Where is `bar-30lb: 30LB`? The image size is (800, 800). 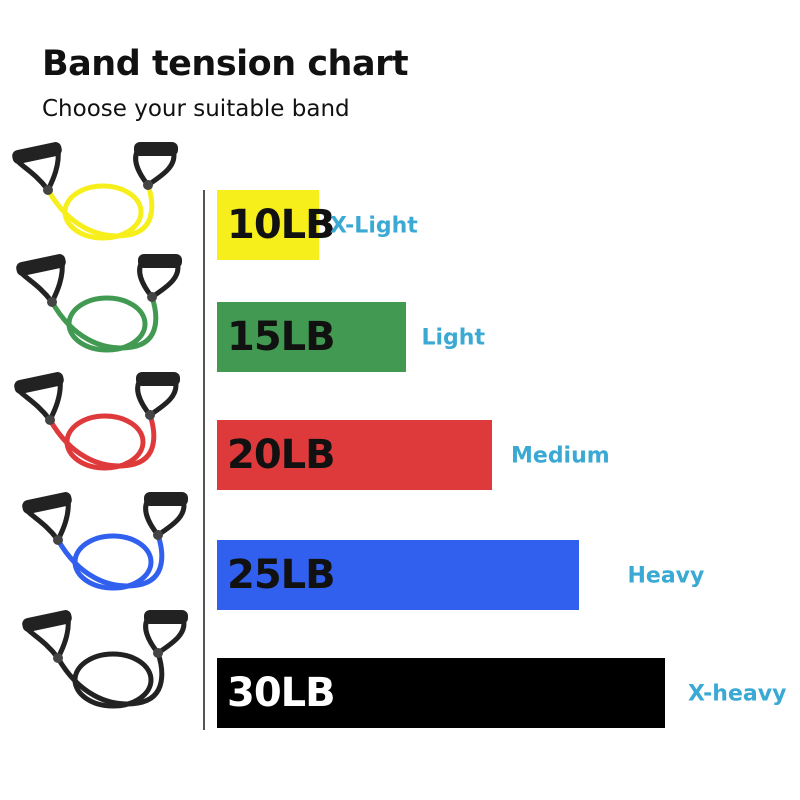
bar-30lb: 30LB is located at coordinates (441, 693).